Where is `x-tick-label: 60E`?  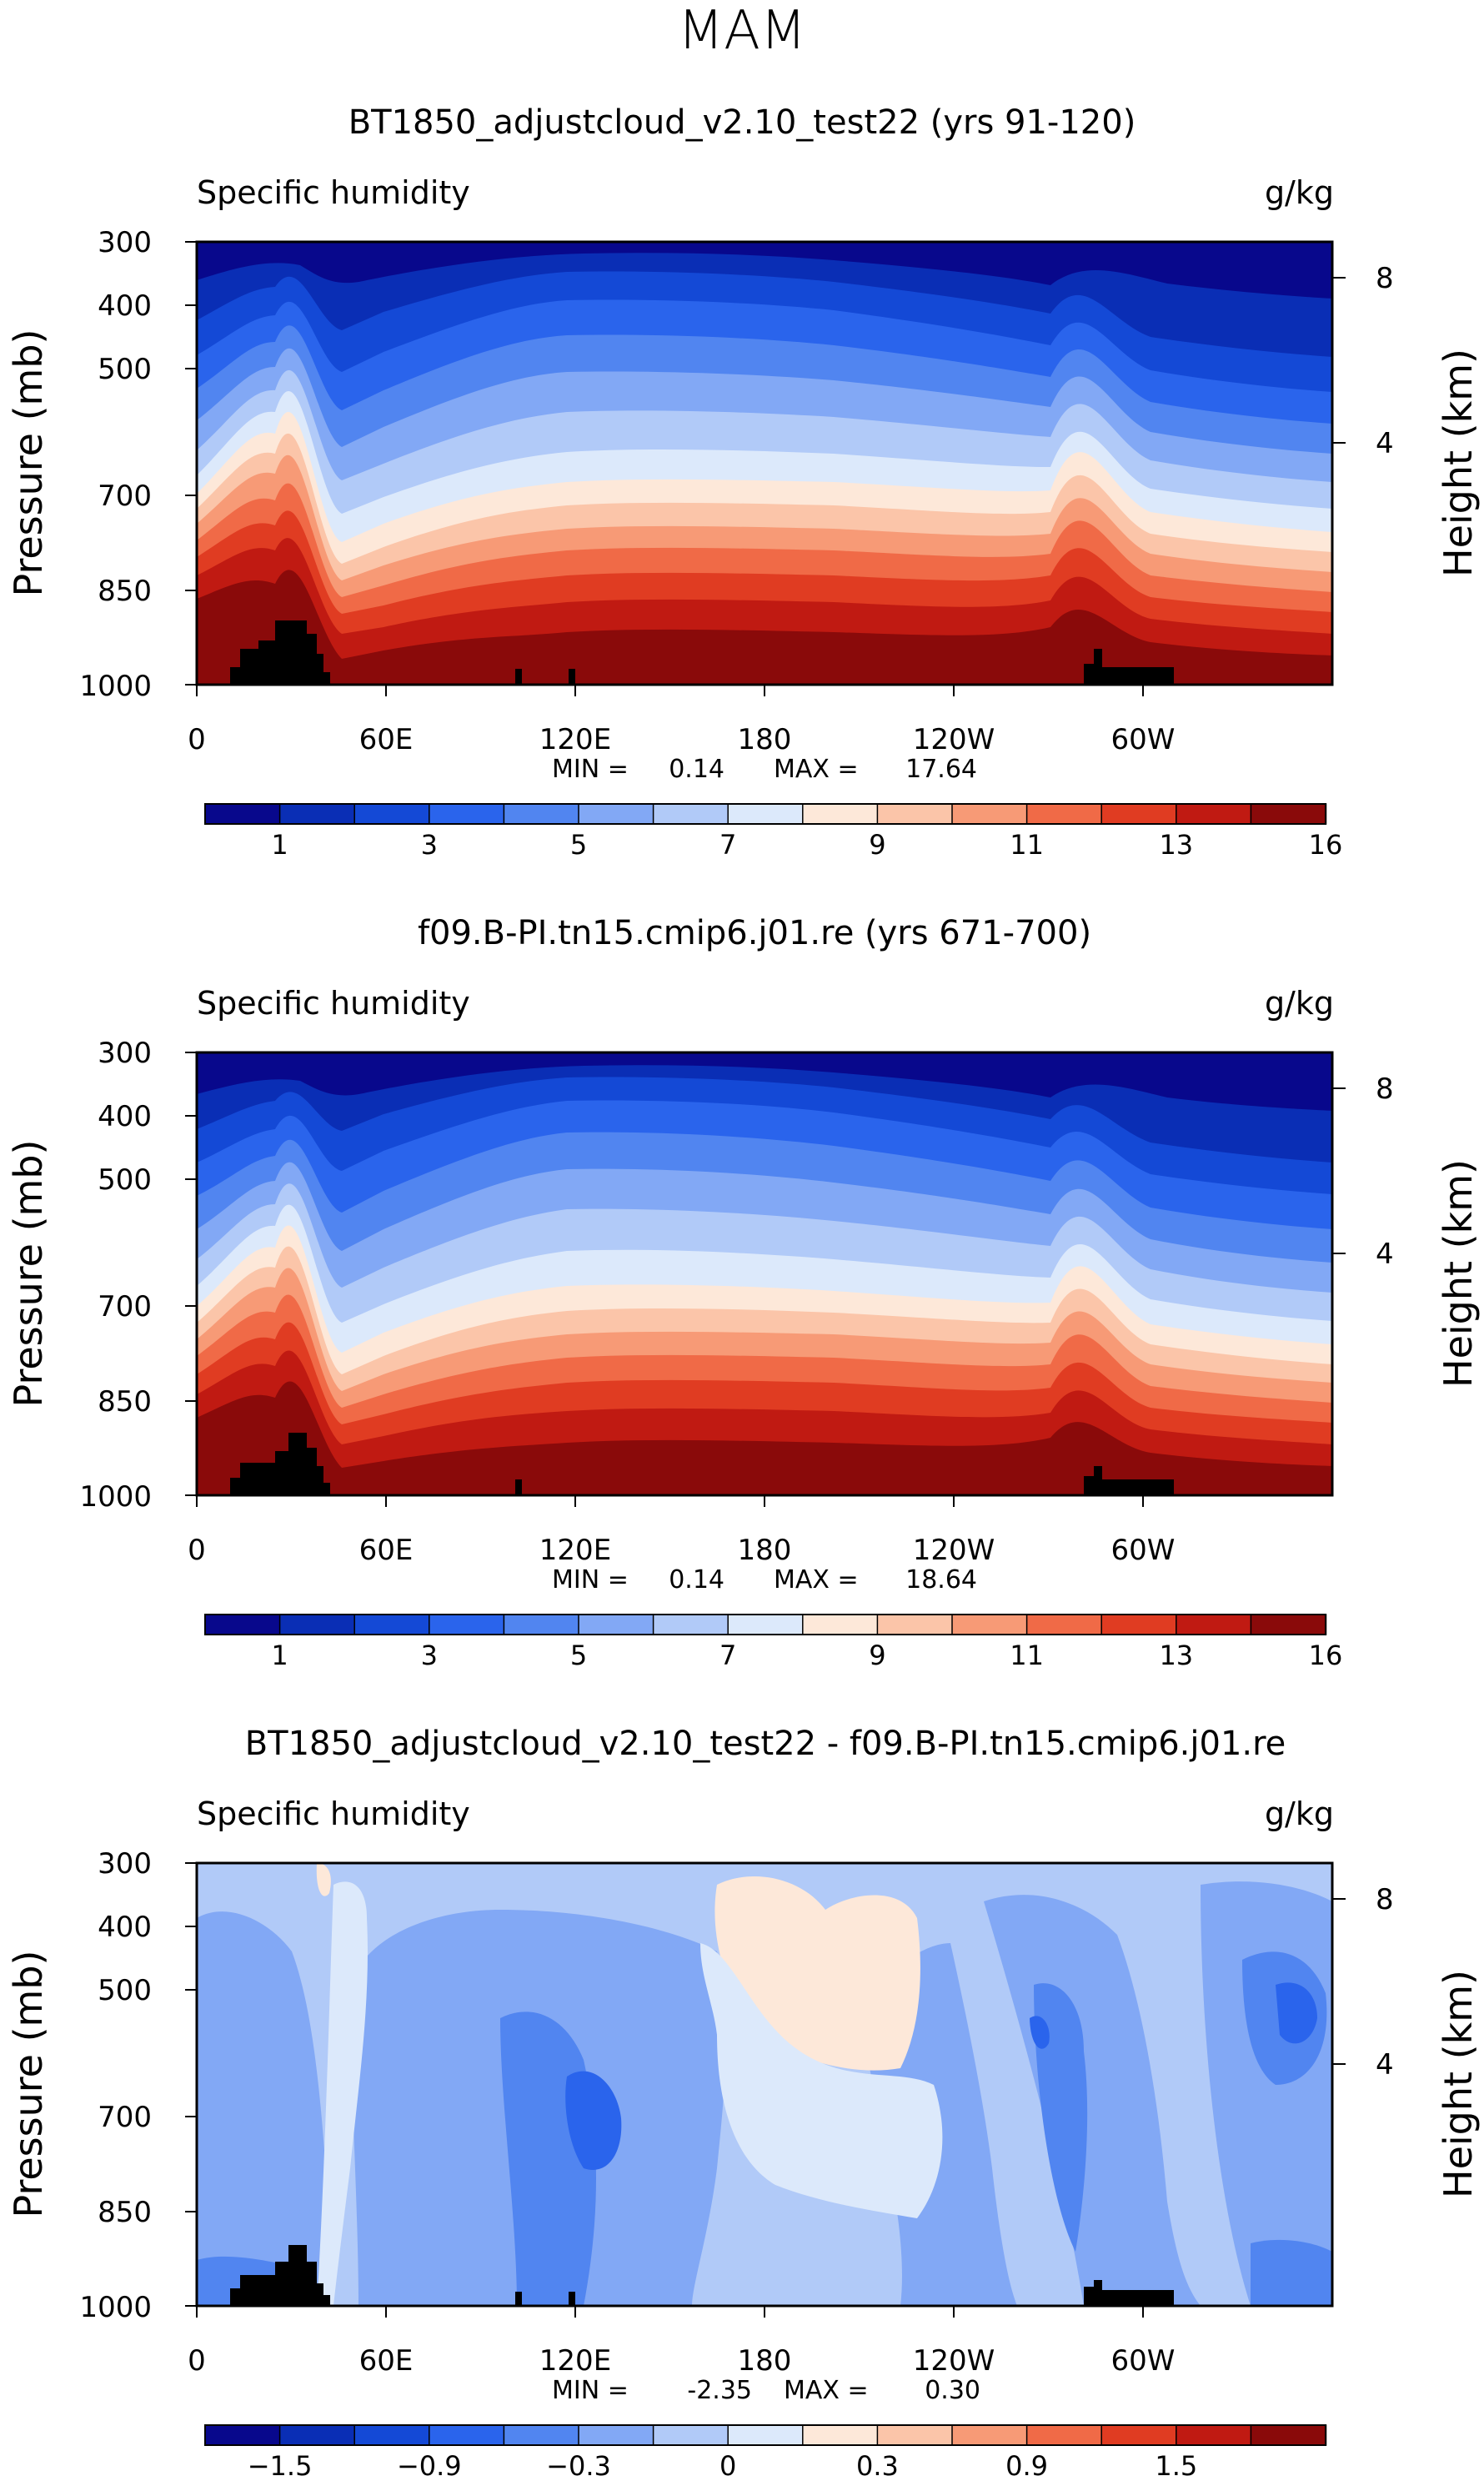
x-tick-label: 60E is located at coordinates (386, 1550).